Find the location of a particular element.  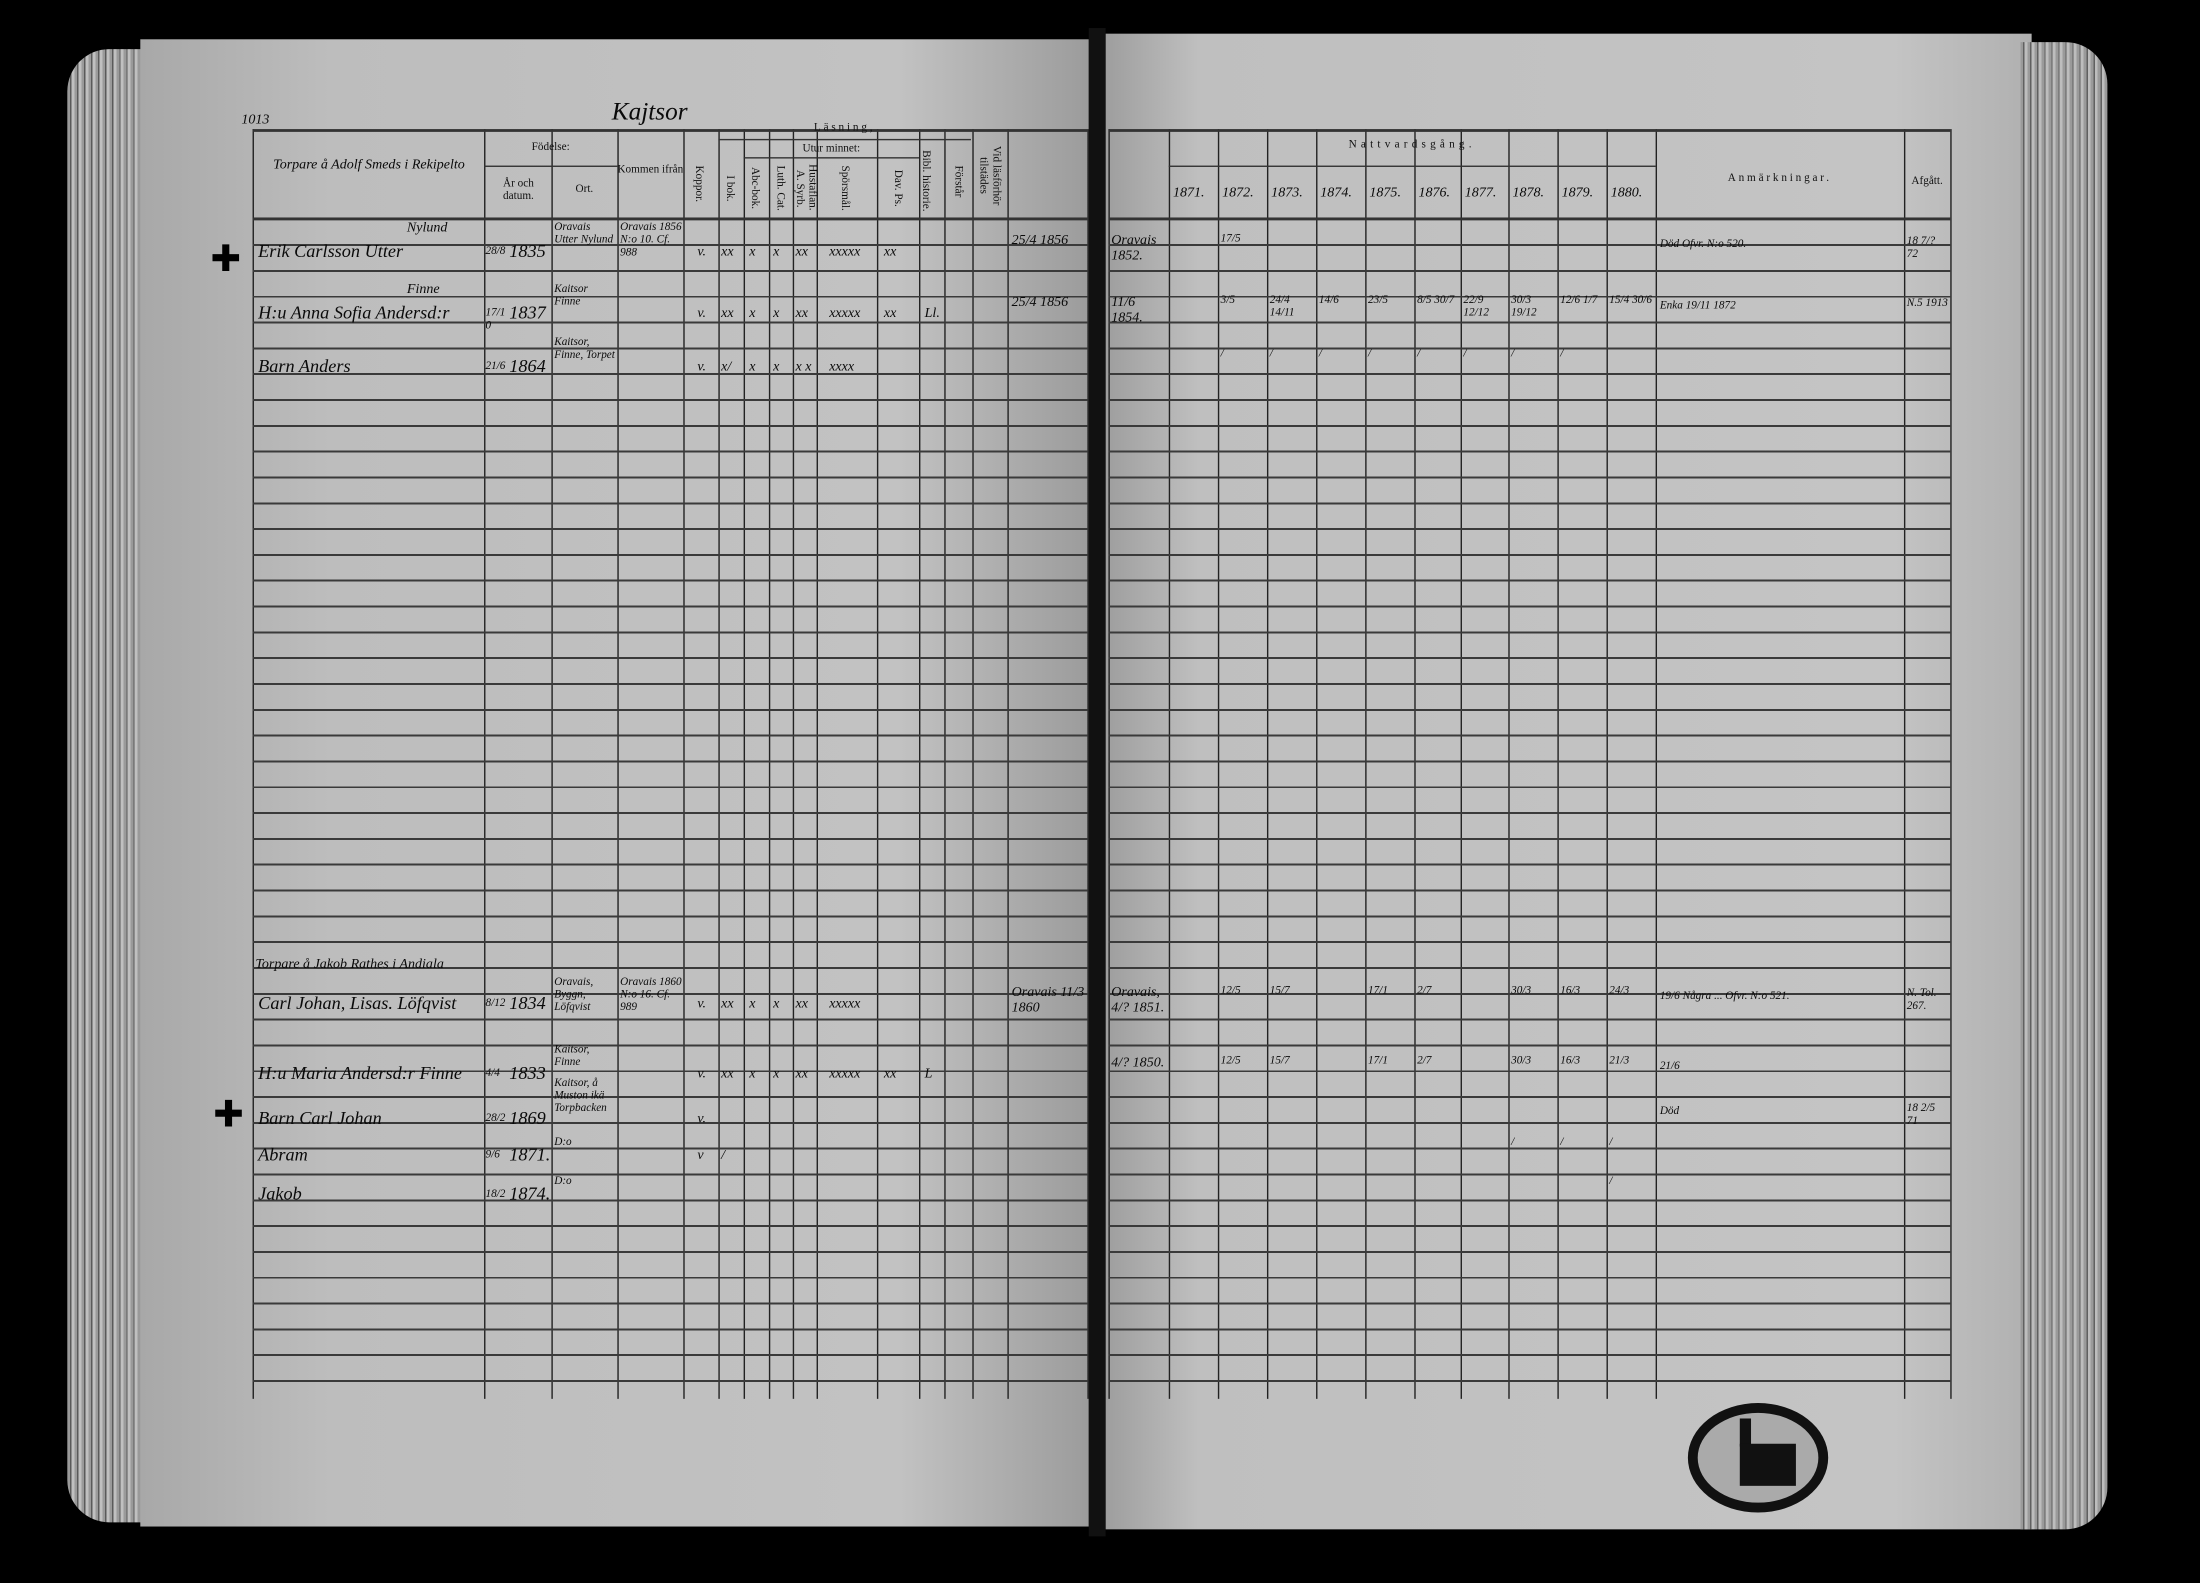

communion-date: 17/1 is located at coordinates (1377, 1060).